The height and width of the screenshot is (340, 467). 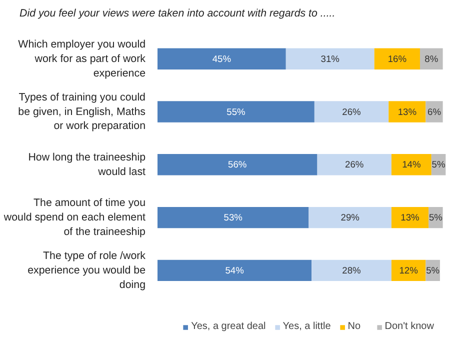 I want to click on legend-label: Don't know, so click(x=409, y=326).